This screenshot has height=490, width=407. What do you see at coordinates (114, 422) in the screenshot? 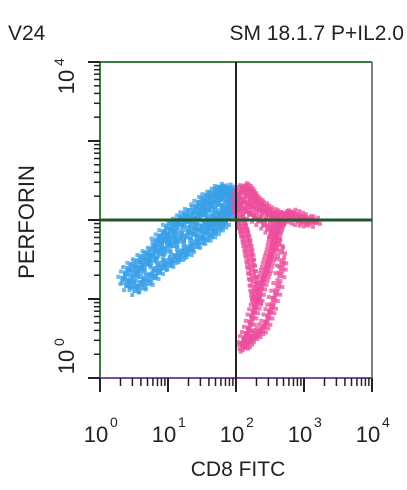
I see `x-tick-label-exp: 0` at bounding box center [114, 422].